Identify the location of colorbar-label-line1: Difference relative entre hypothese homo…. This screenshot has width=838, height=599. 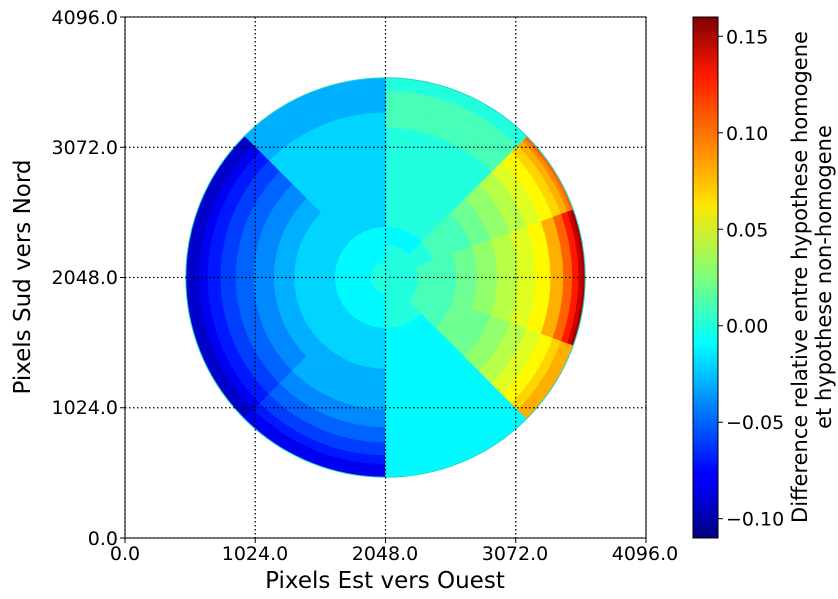
(800, 277).